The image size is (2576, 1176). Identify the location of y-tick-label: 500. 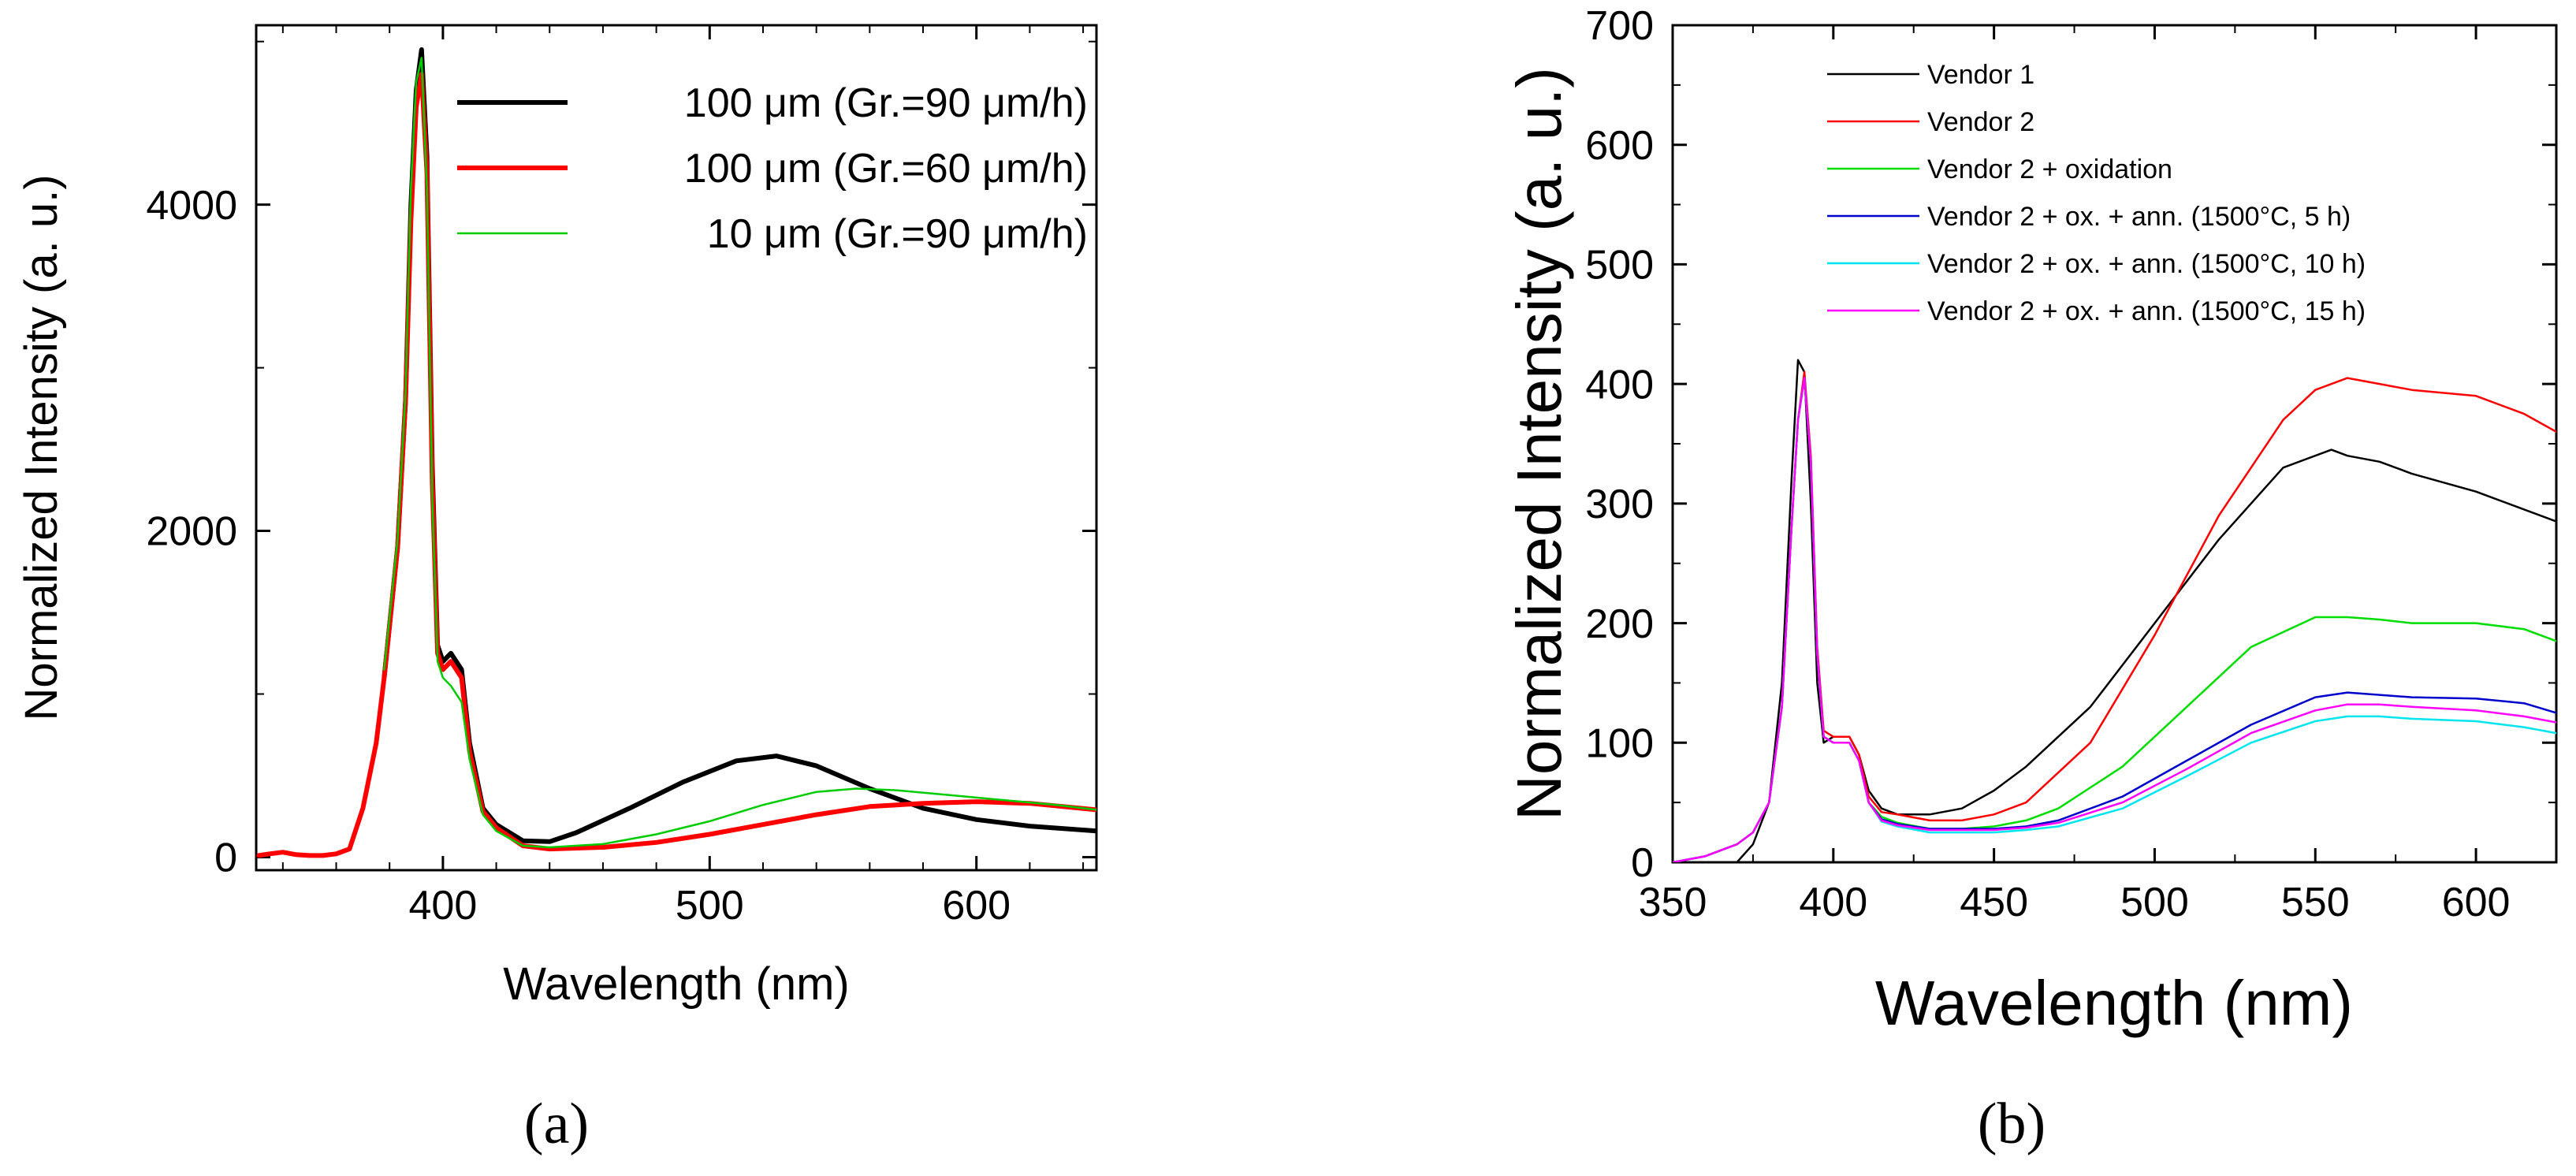
(1619, 265).